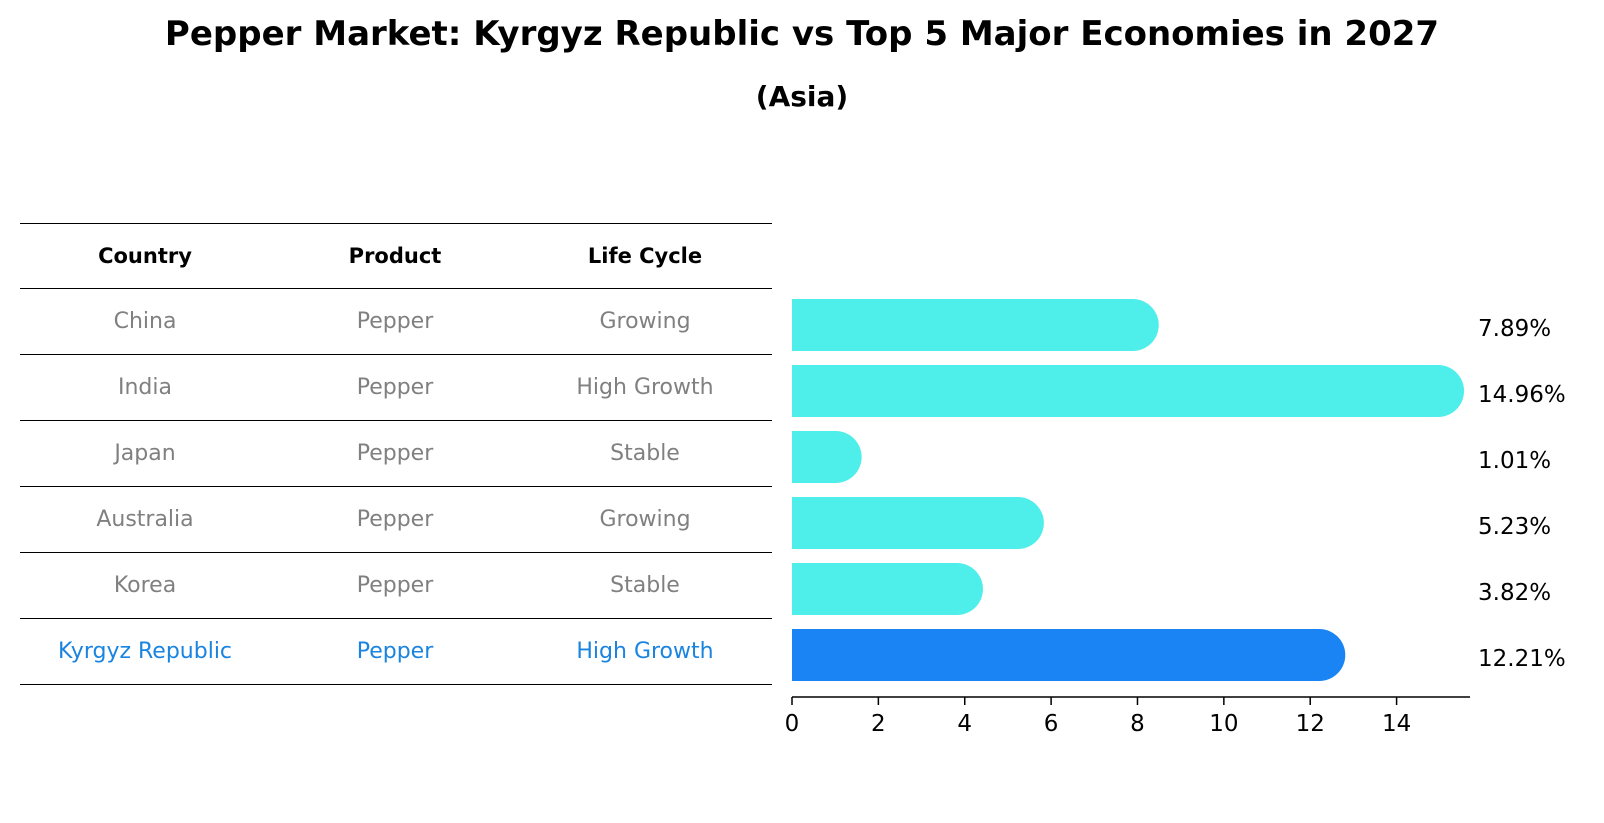  I want to click on x-tick-label: 8, so click(1137, 724).